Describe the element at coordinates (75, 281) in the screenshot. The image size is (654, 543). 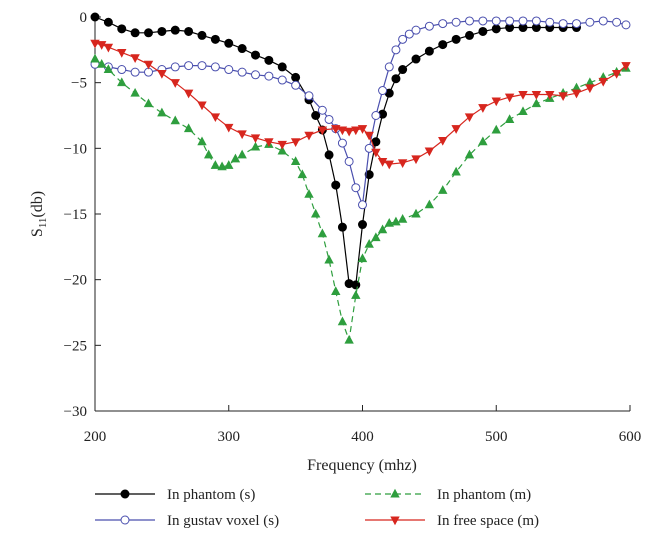
I see `y-tick-label: −20` at that location.